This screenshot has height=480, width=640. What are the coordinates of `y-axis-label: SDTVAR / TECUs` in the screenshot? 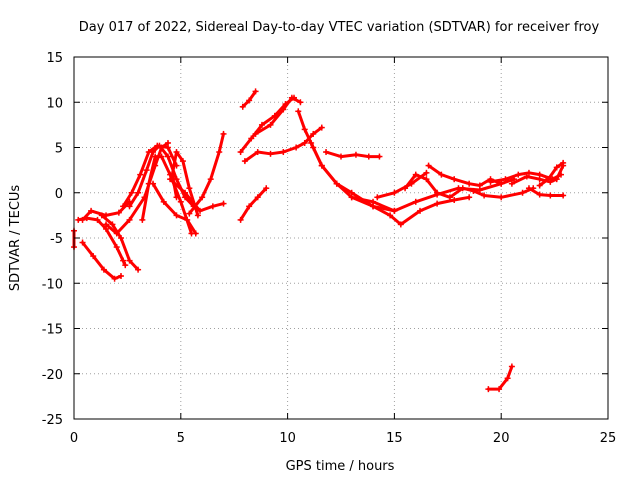 It's located at (15, 238).